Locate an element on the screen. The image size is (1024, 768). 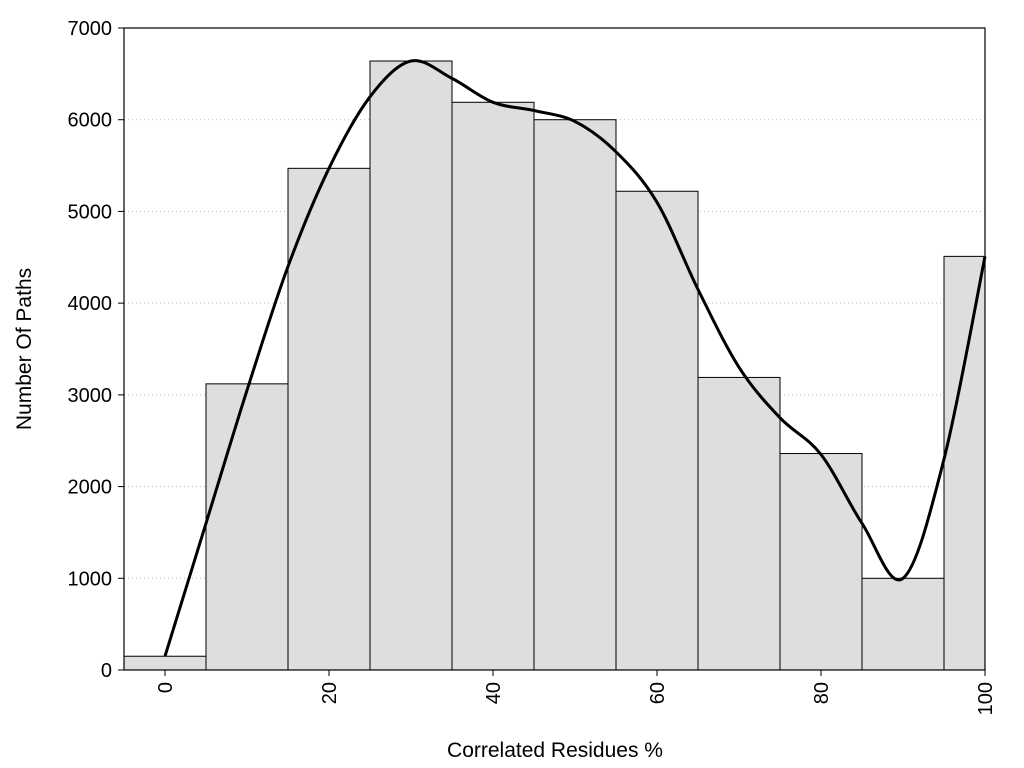
x-axis-title: Correlated Residues % is located at coordinates (555, 750).